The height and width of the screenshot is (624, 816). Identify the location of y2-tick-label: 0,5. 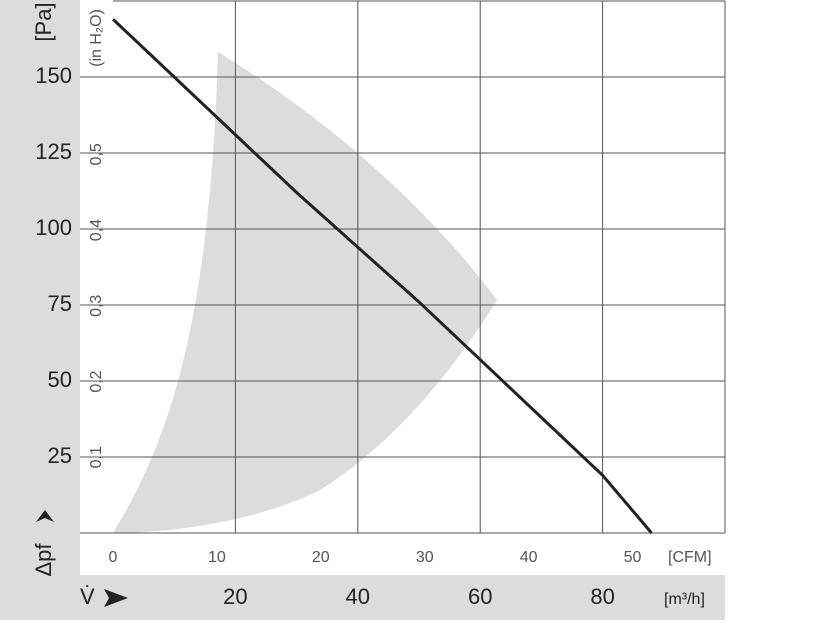
(96, 154).